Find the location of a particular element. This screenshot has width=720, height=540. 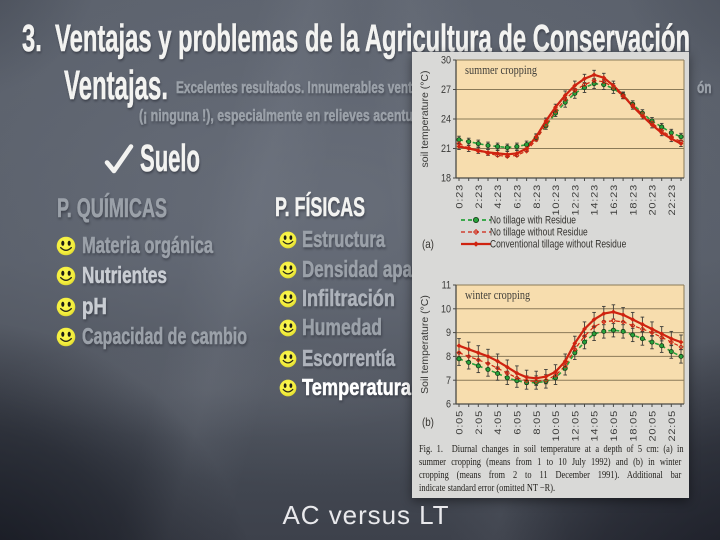

svg-text: 18:05 is located at coordinates (634, 426).